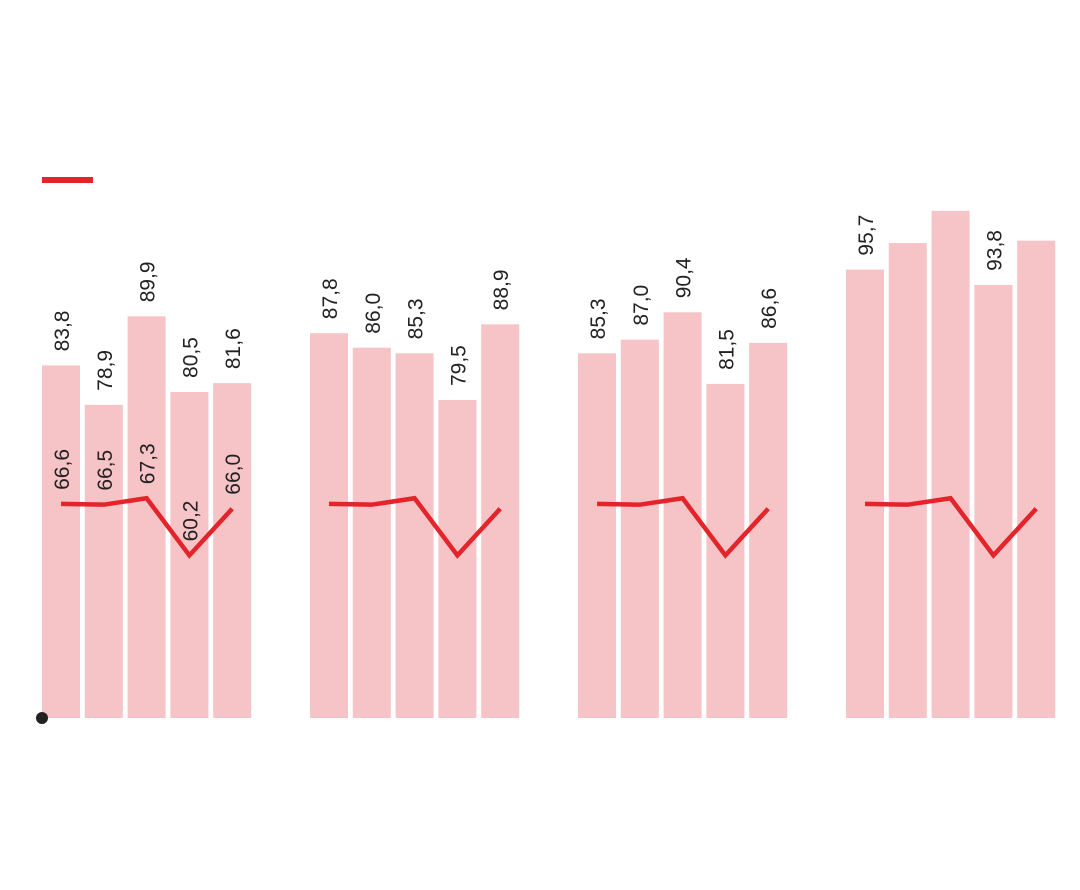 The image size is (1080, 890). What do you see at coordinates (598, 318) in the screenshot?
I see `bar-label-g3-1: 85,3` at bounding box center [598, 318].